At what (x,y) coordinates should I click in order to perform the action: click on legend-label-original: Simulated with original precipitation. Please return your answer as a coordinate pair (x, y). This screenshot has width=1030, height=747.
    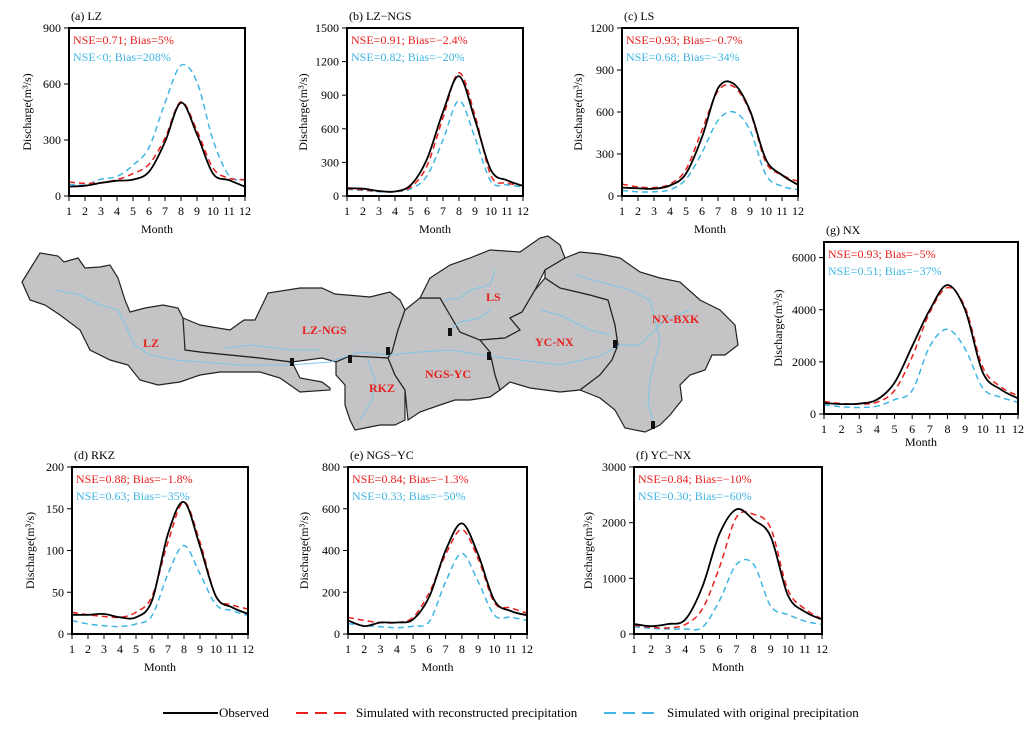
    Looking at the image, I should click on (763, 712).